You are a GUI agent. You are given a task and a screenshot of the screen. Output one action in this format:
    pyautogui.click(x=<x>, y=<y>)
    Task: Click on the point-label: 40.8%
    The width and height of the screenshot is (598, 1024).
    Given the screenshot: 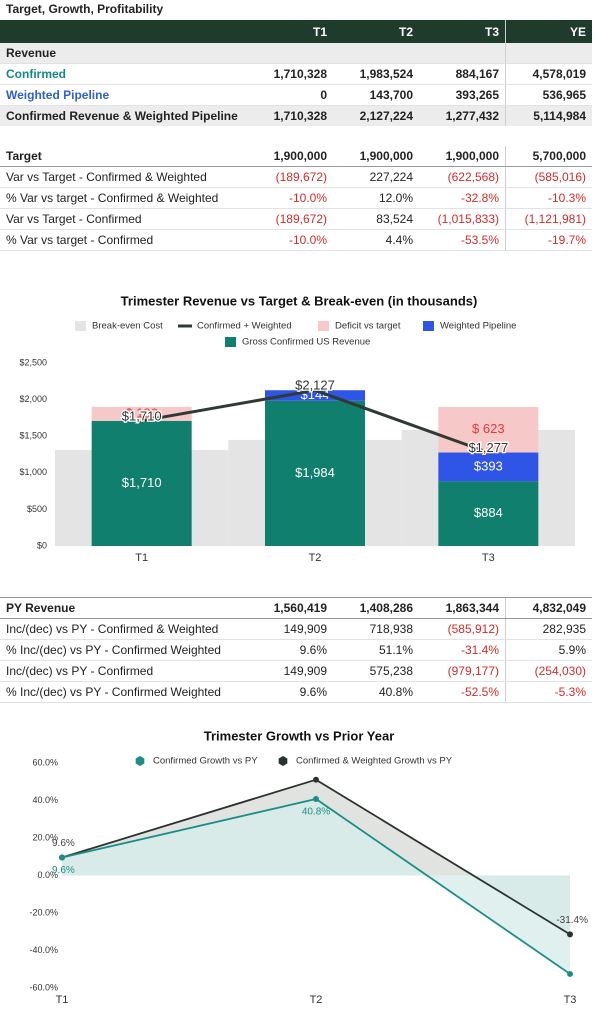 What is the action you would take?
    pyautogui.click(x=316, y=812)
    